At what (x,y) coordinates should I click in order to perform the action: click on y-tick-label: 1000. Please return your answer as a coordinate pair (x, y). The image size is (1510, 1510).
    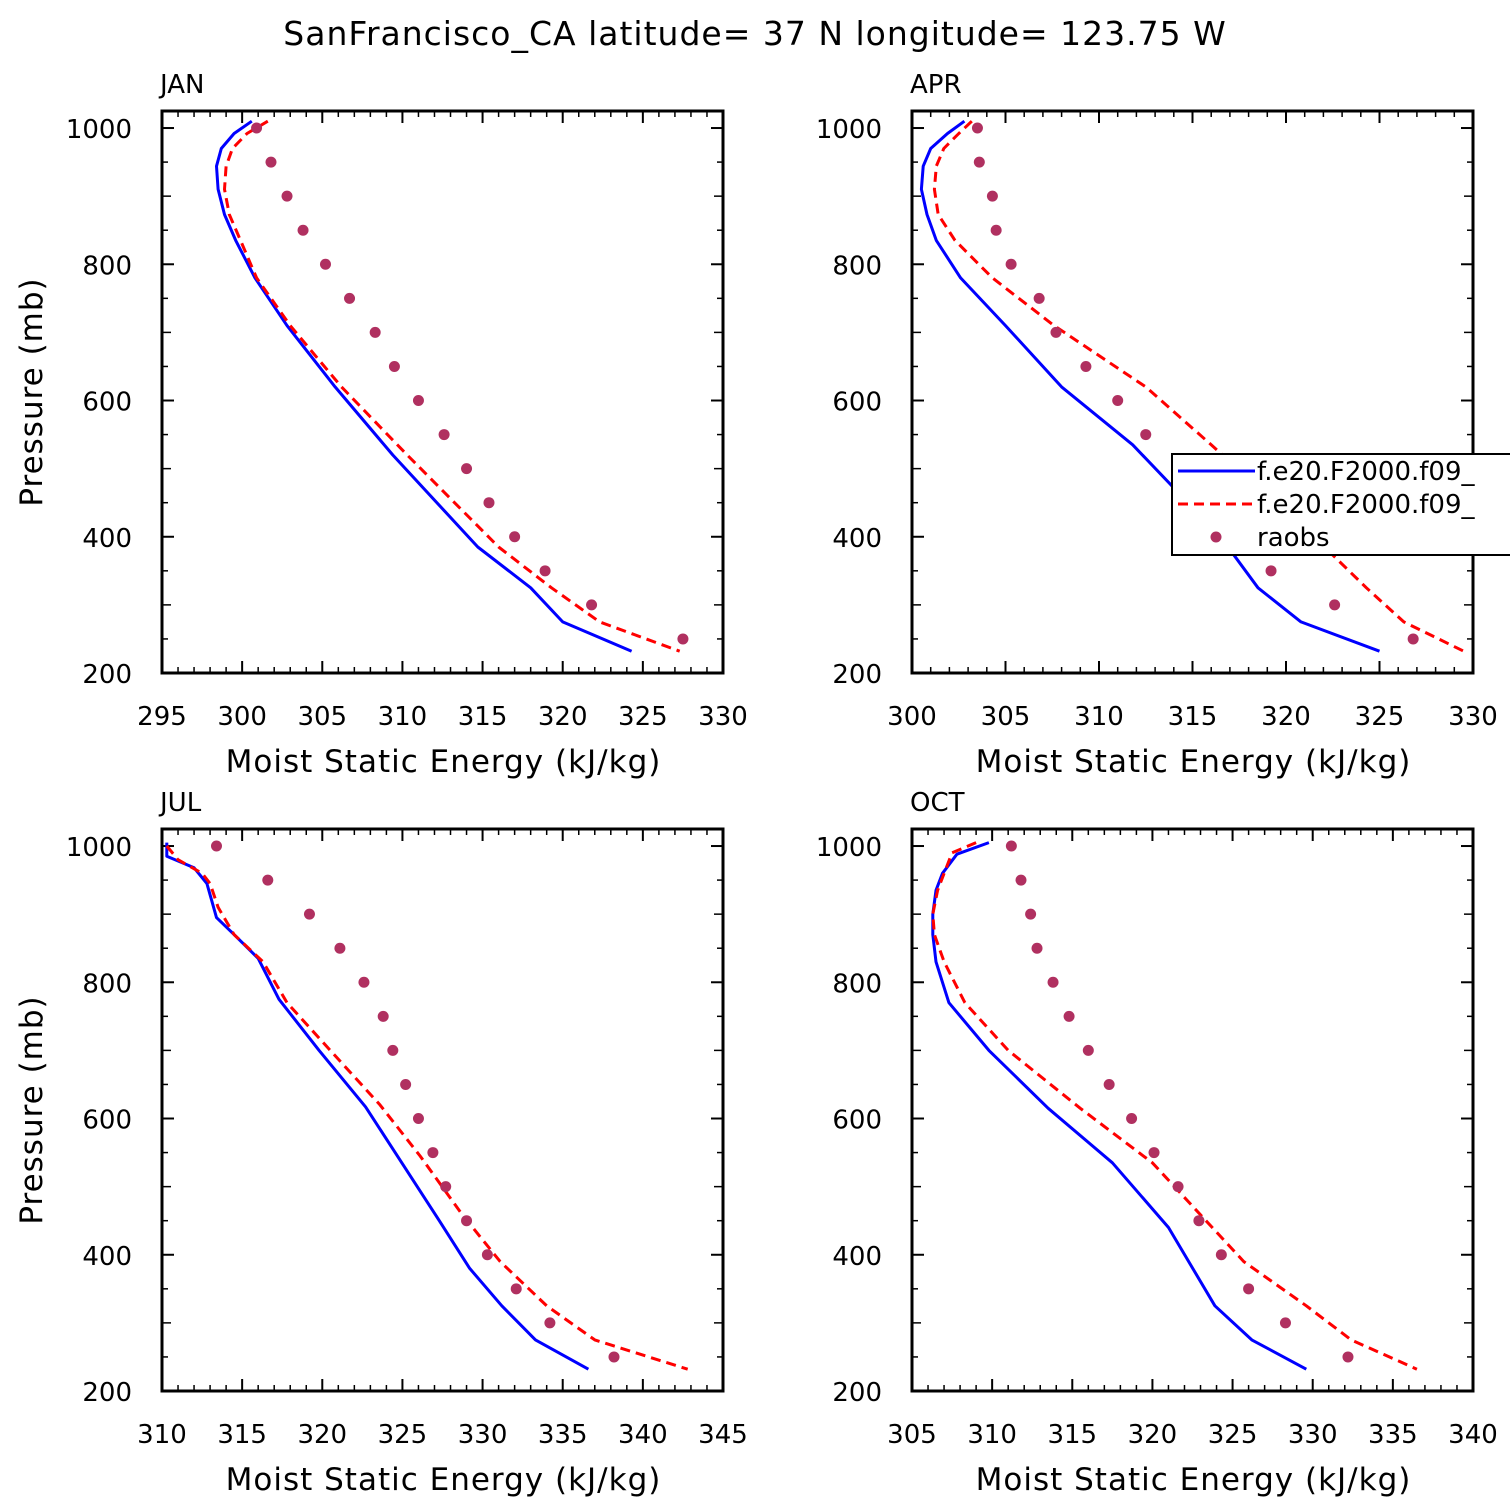
    Looking at the image, I should click on (849, 848).